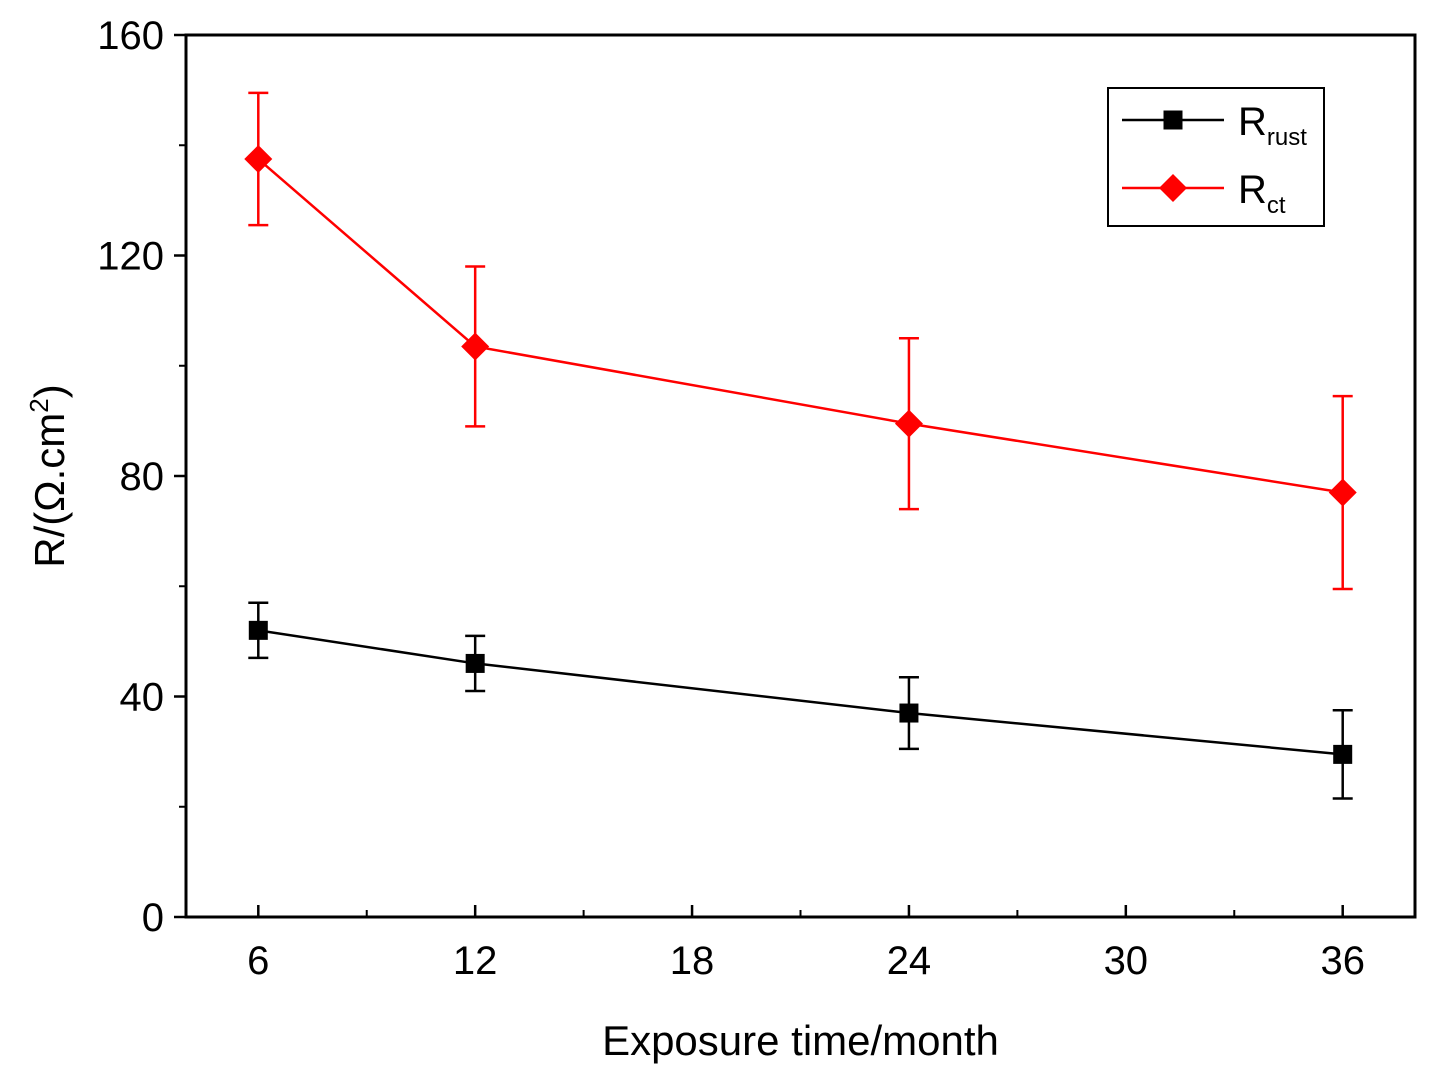  What do you see at coordinates (142, 477) in the screenshot?
I see `y-tick-label: 80` at bounding box center [142, 477].